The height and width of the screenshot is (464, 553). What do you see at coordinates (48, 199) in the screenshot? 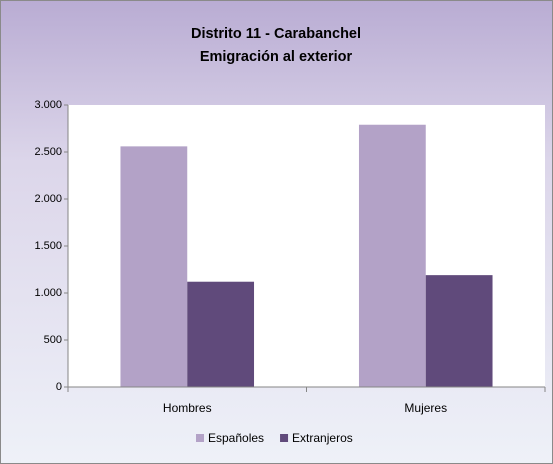
I see `y-tick-label: 2.000` at bounding box center [48, 199].